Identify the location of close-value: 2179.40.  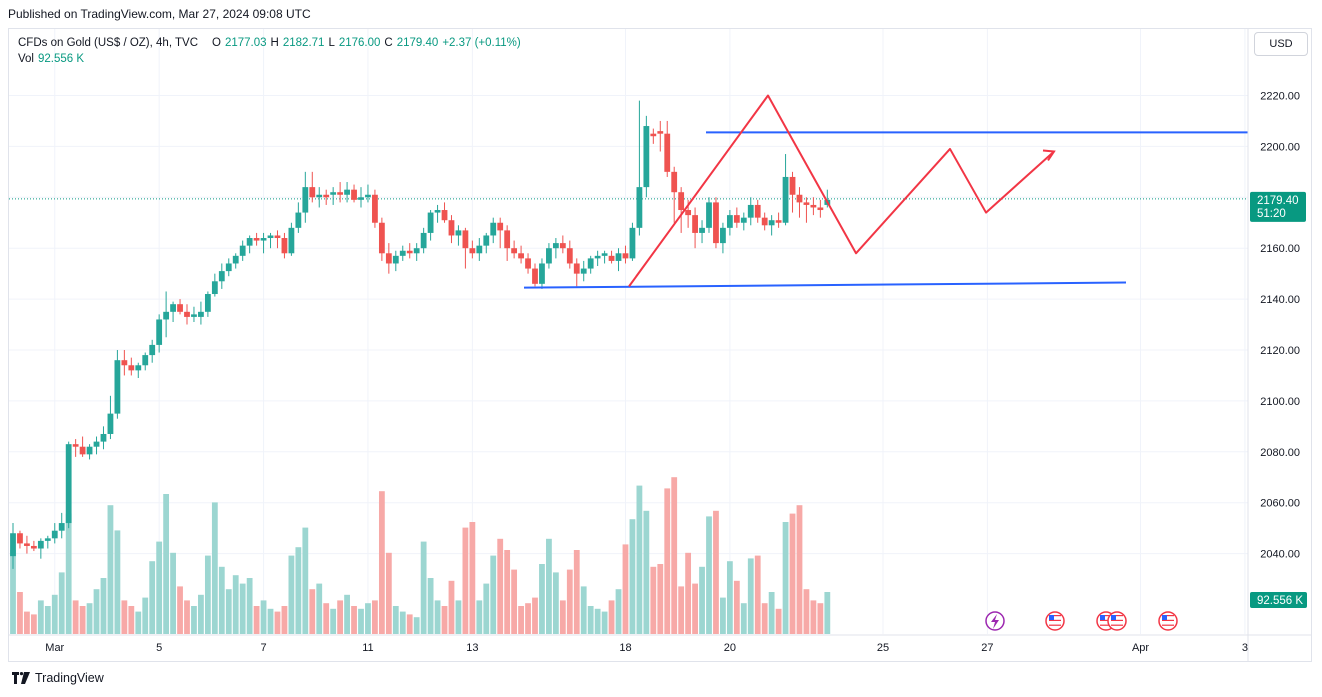
(417, 43).